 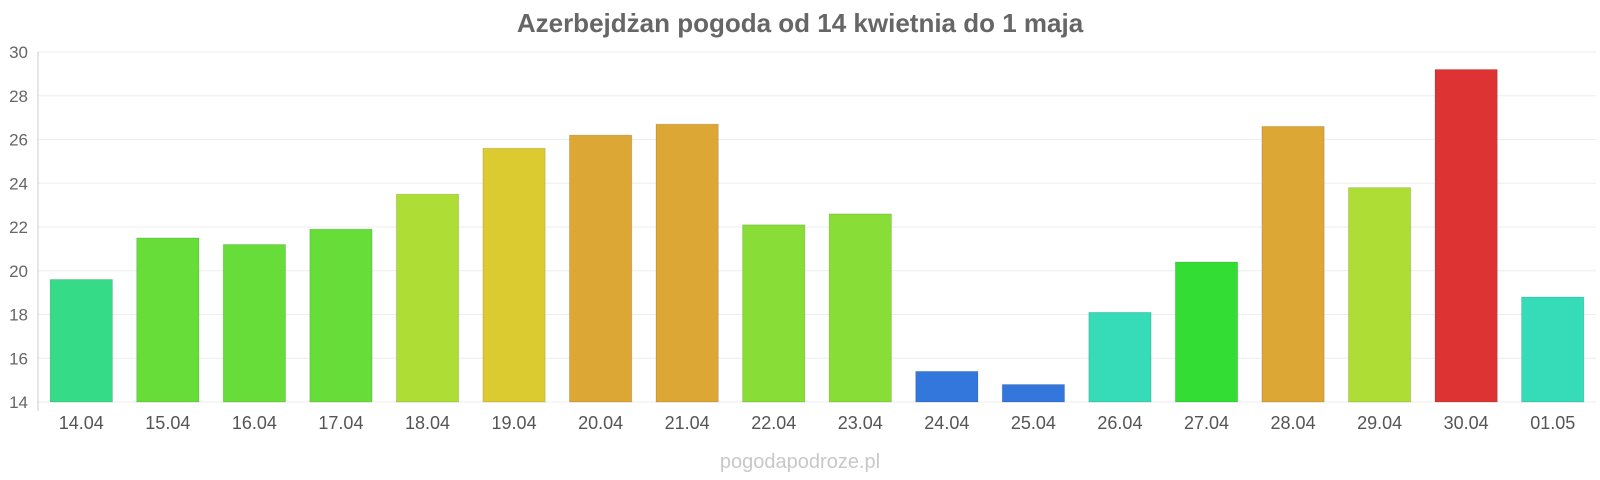 What do you see at coordinates (1033, 393) in the screenshot?
I see `bar-25.04` at bounding box center [1033, 393].